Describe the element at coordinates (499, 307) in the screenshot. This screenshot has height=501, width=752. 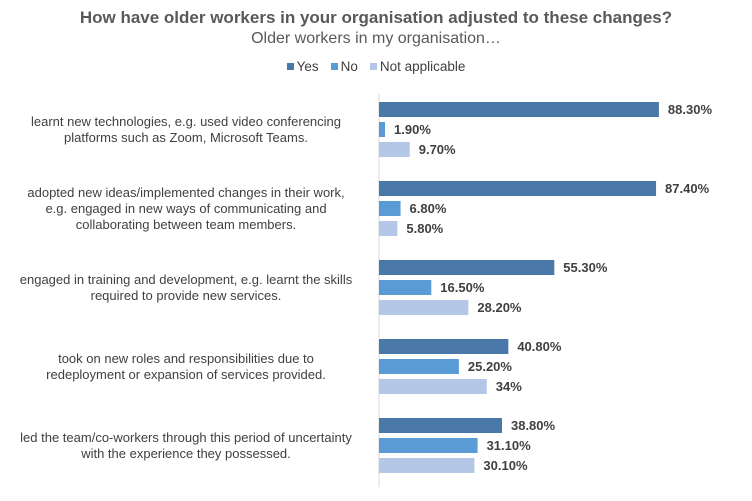
I see `data-label-not-applicable-3: 28.20%` at that location.